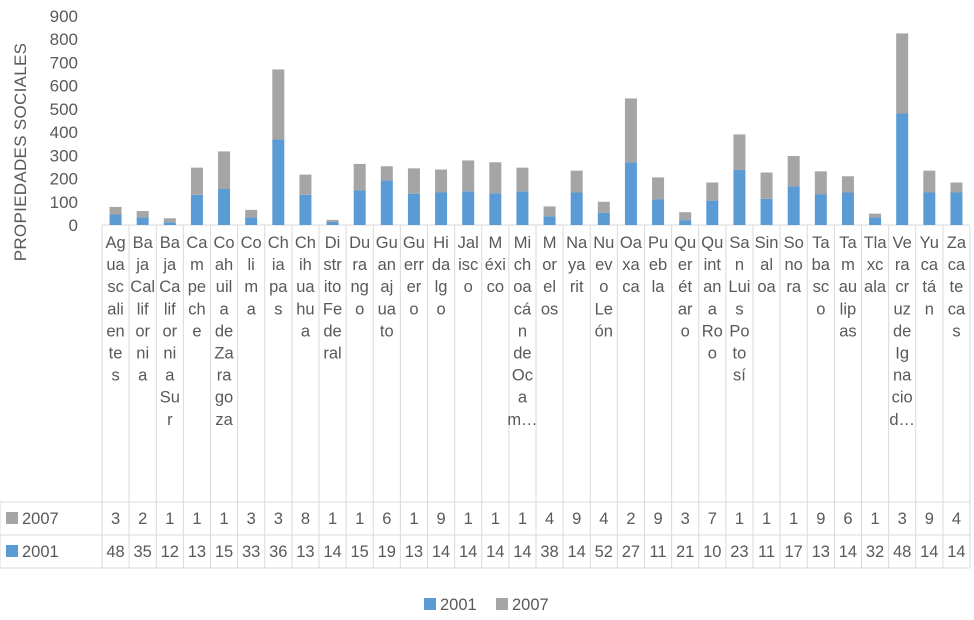 This screenshot has width=974, height=620. What do you see at coordinates (143, 552) in the screenshot?
I see `table-cell: 35` at bounding box center [143, 552].